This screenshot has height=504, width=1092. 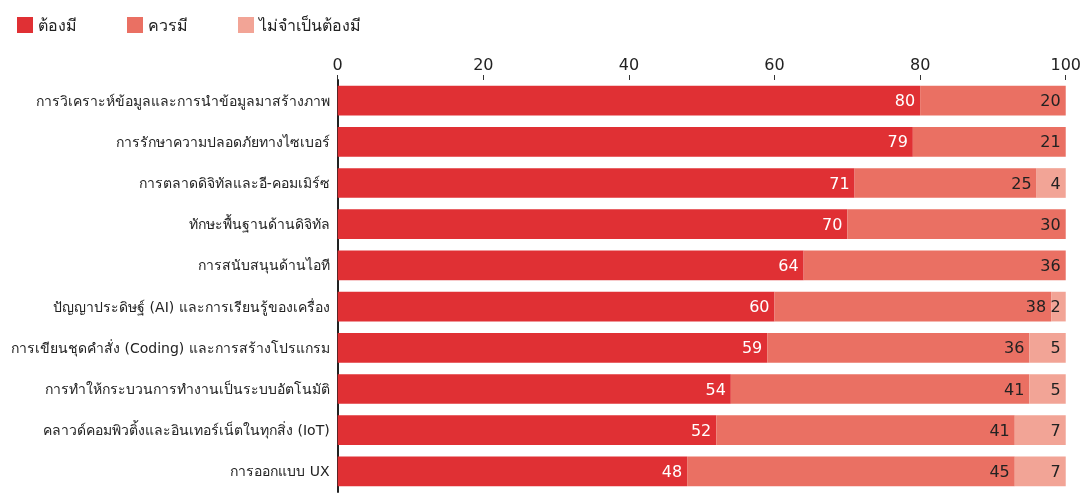 What do you see at coordinates (234, 183) in the screenshot?
I see `y-tick-label: การตลาดดิจิทัลและอี-คอมเมิร์ซ` at bounding box center [234, 183].